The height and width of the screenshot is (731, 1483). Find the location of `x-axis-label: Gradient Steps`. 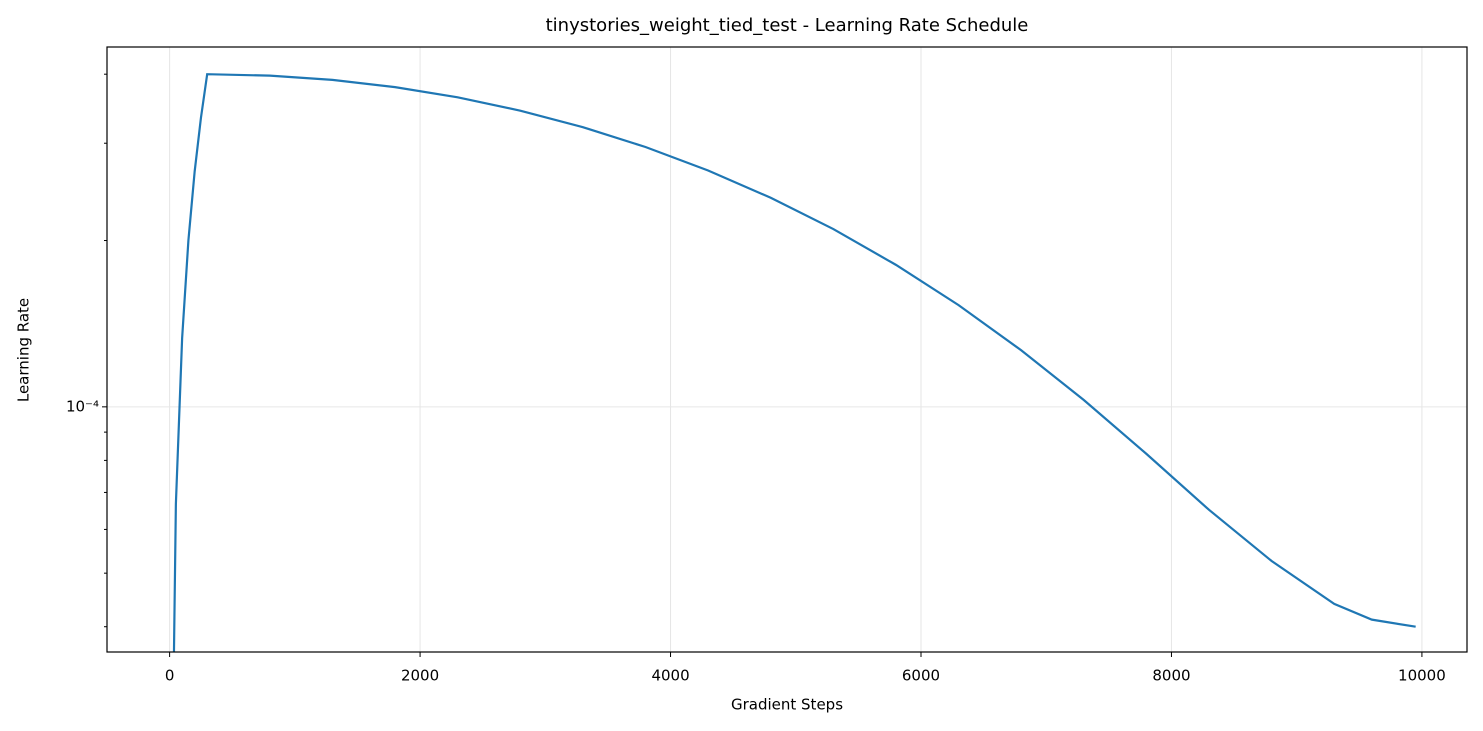

x-axis-label: Gradient Steps is located at coordinates (787, 705).